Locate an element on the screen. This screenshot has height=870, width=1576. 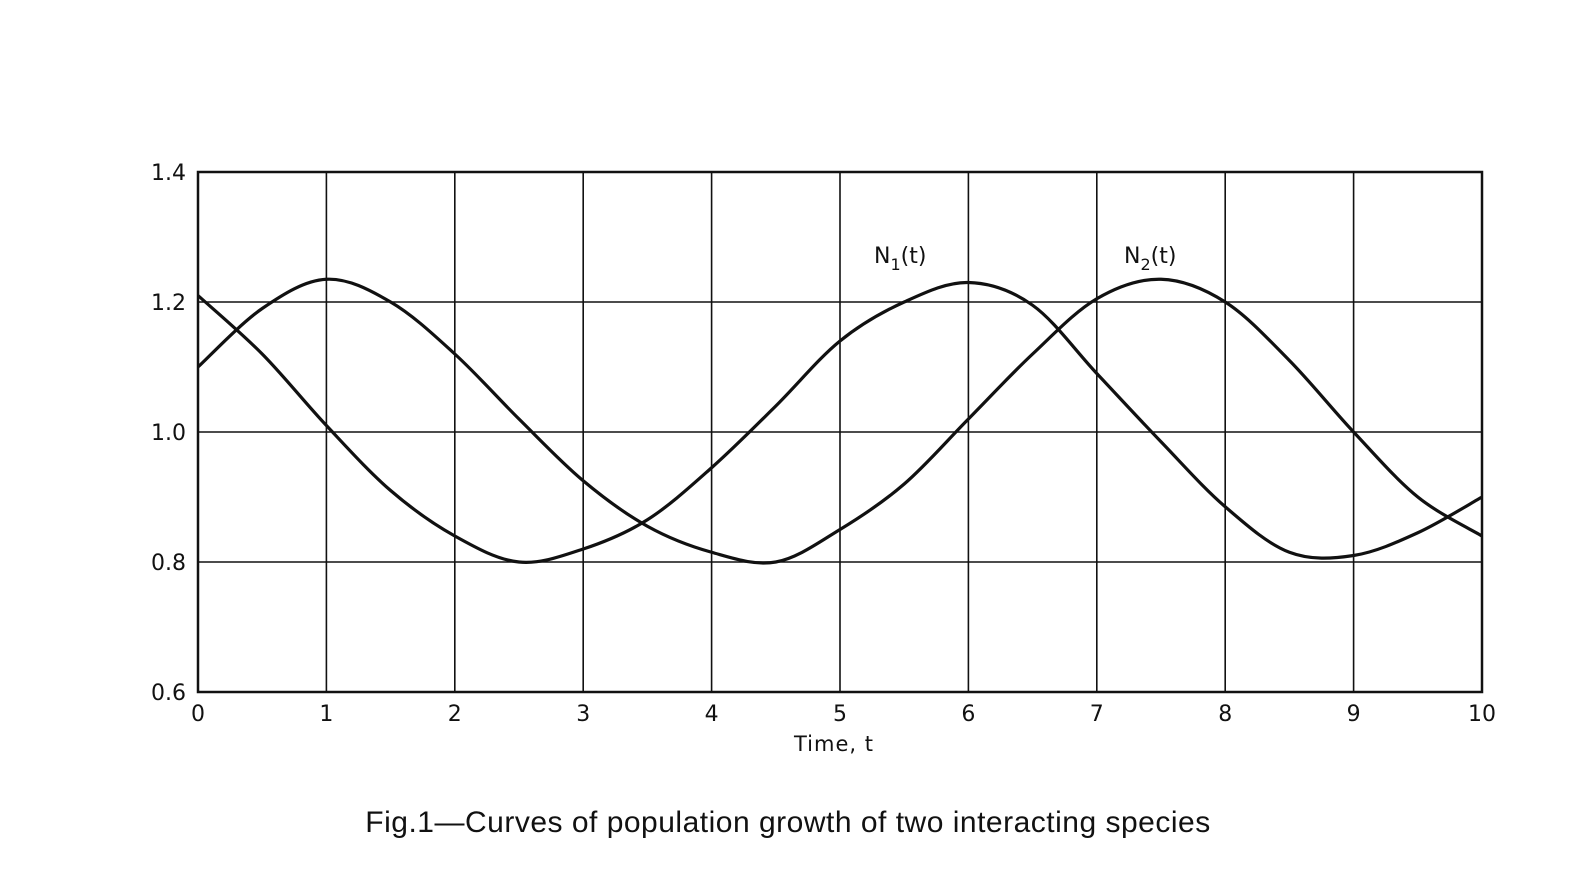
x-tick-label: 1 is located at coordinates (326, 714).